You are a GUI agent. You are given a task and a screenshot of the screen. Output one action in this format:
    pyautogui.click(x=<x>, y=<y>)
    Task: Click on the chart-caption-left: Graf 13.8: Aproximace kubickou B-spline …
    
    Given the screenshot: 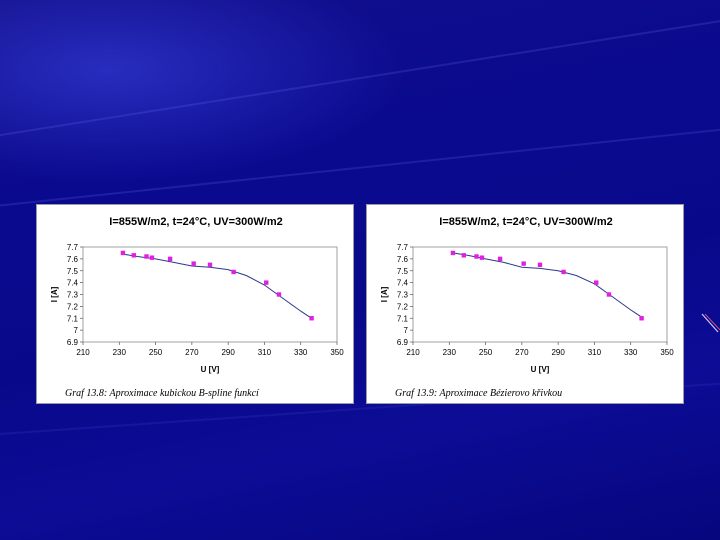 What is the action you would take?
    pyautogui.click(x=162, y=393)
    